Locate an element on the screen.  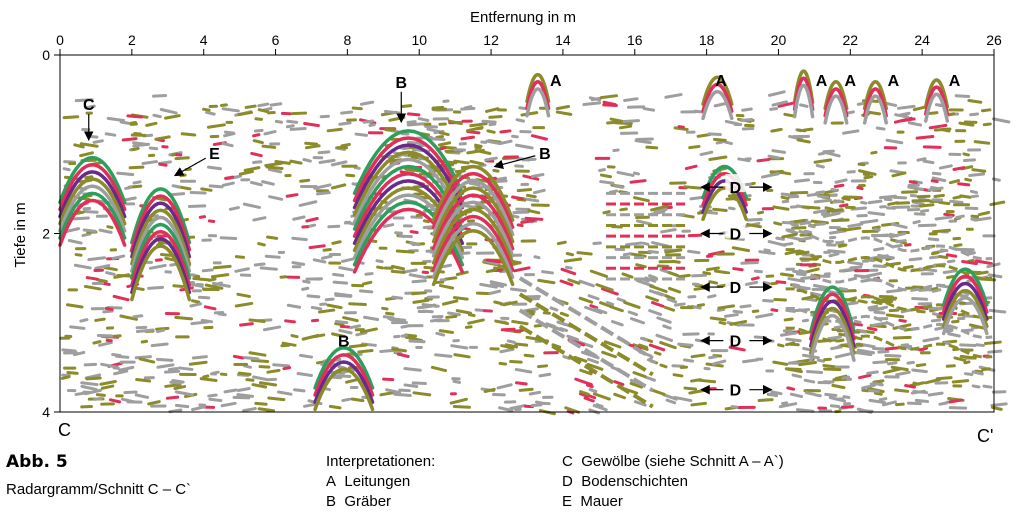
legend-item-d: D Bodenschichten is located at coordinates (625, 481).